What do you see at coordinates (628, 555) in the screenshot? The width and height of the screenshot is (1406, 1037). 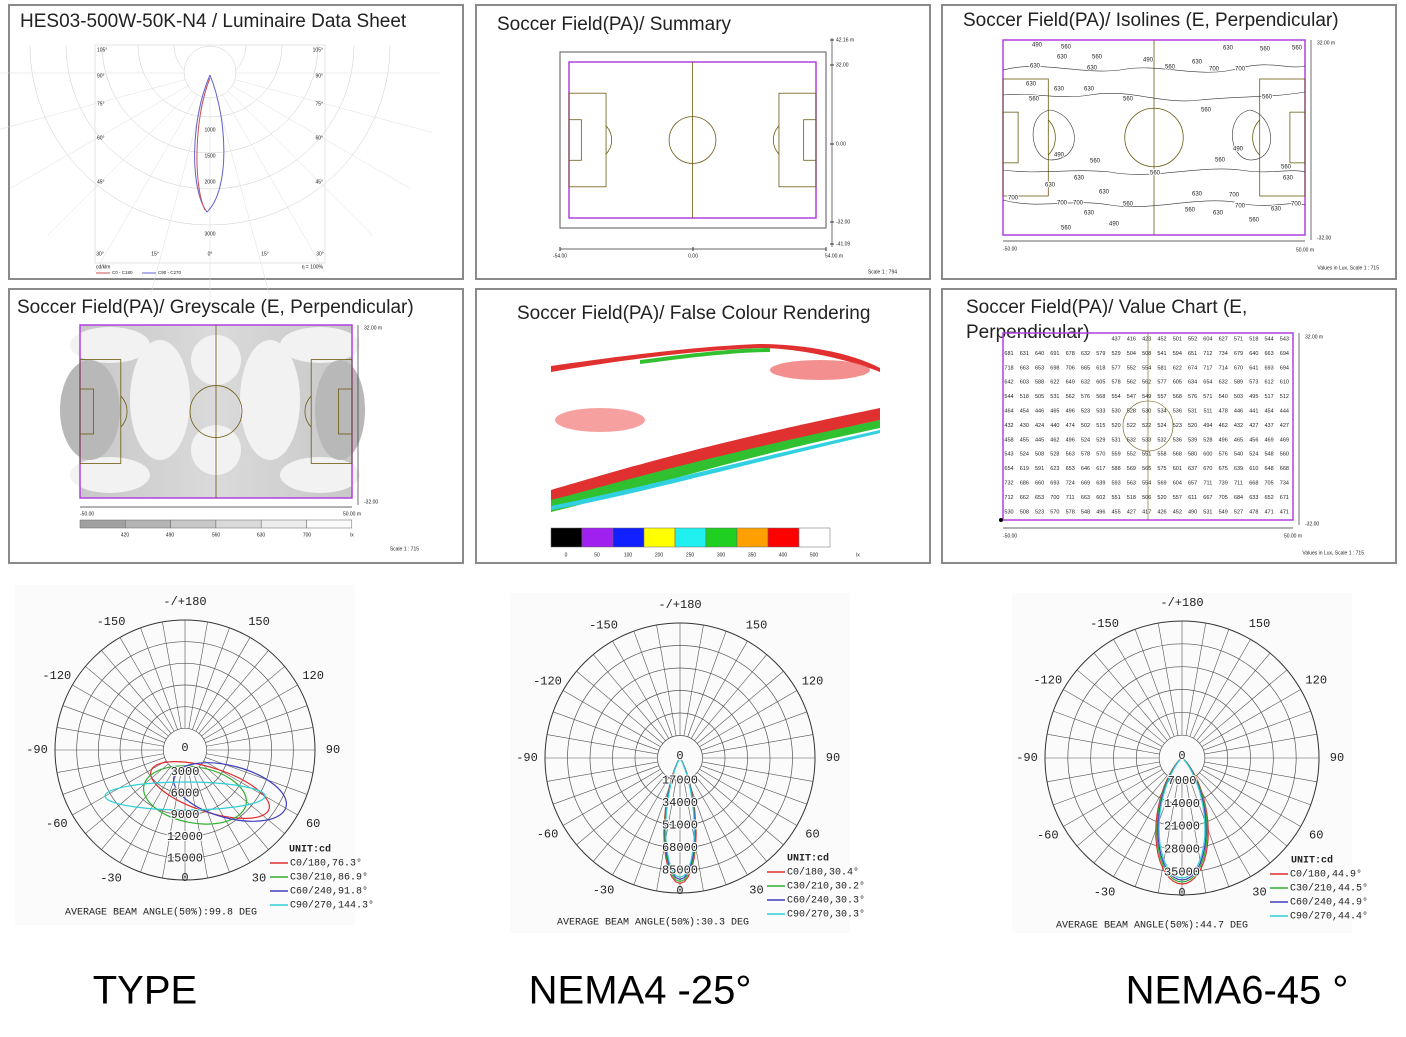 I see `label: 100` at bounding box center [628, 555].